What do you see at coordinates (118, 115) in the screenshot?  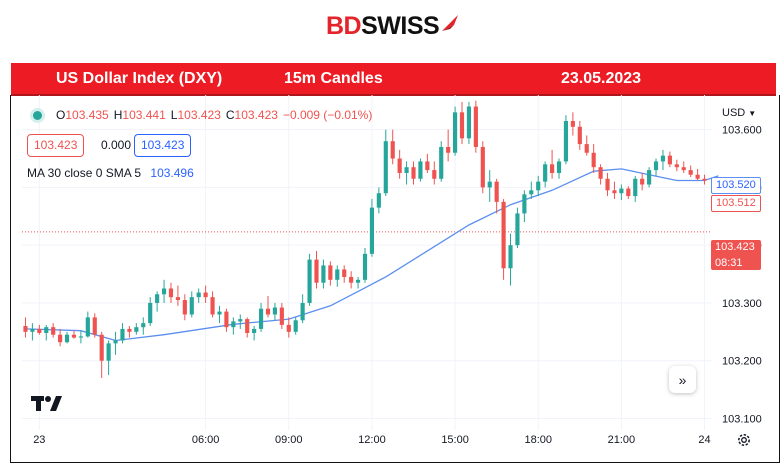 I see `high-label: H` at bounding box center [118, 115].